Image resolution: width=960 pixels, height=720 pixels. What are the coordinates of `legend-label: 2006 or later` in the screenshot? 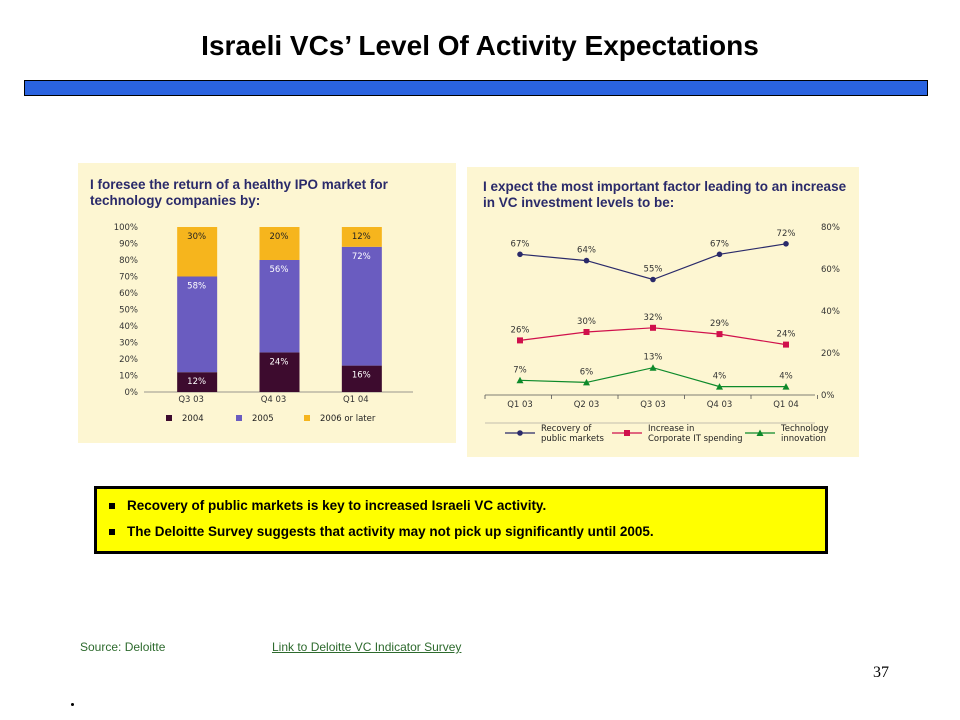 It's located at (348, 419).